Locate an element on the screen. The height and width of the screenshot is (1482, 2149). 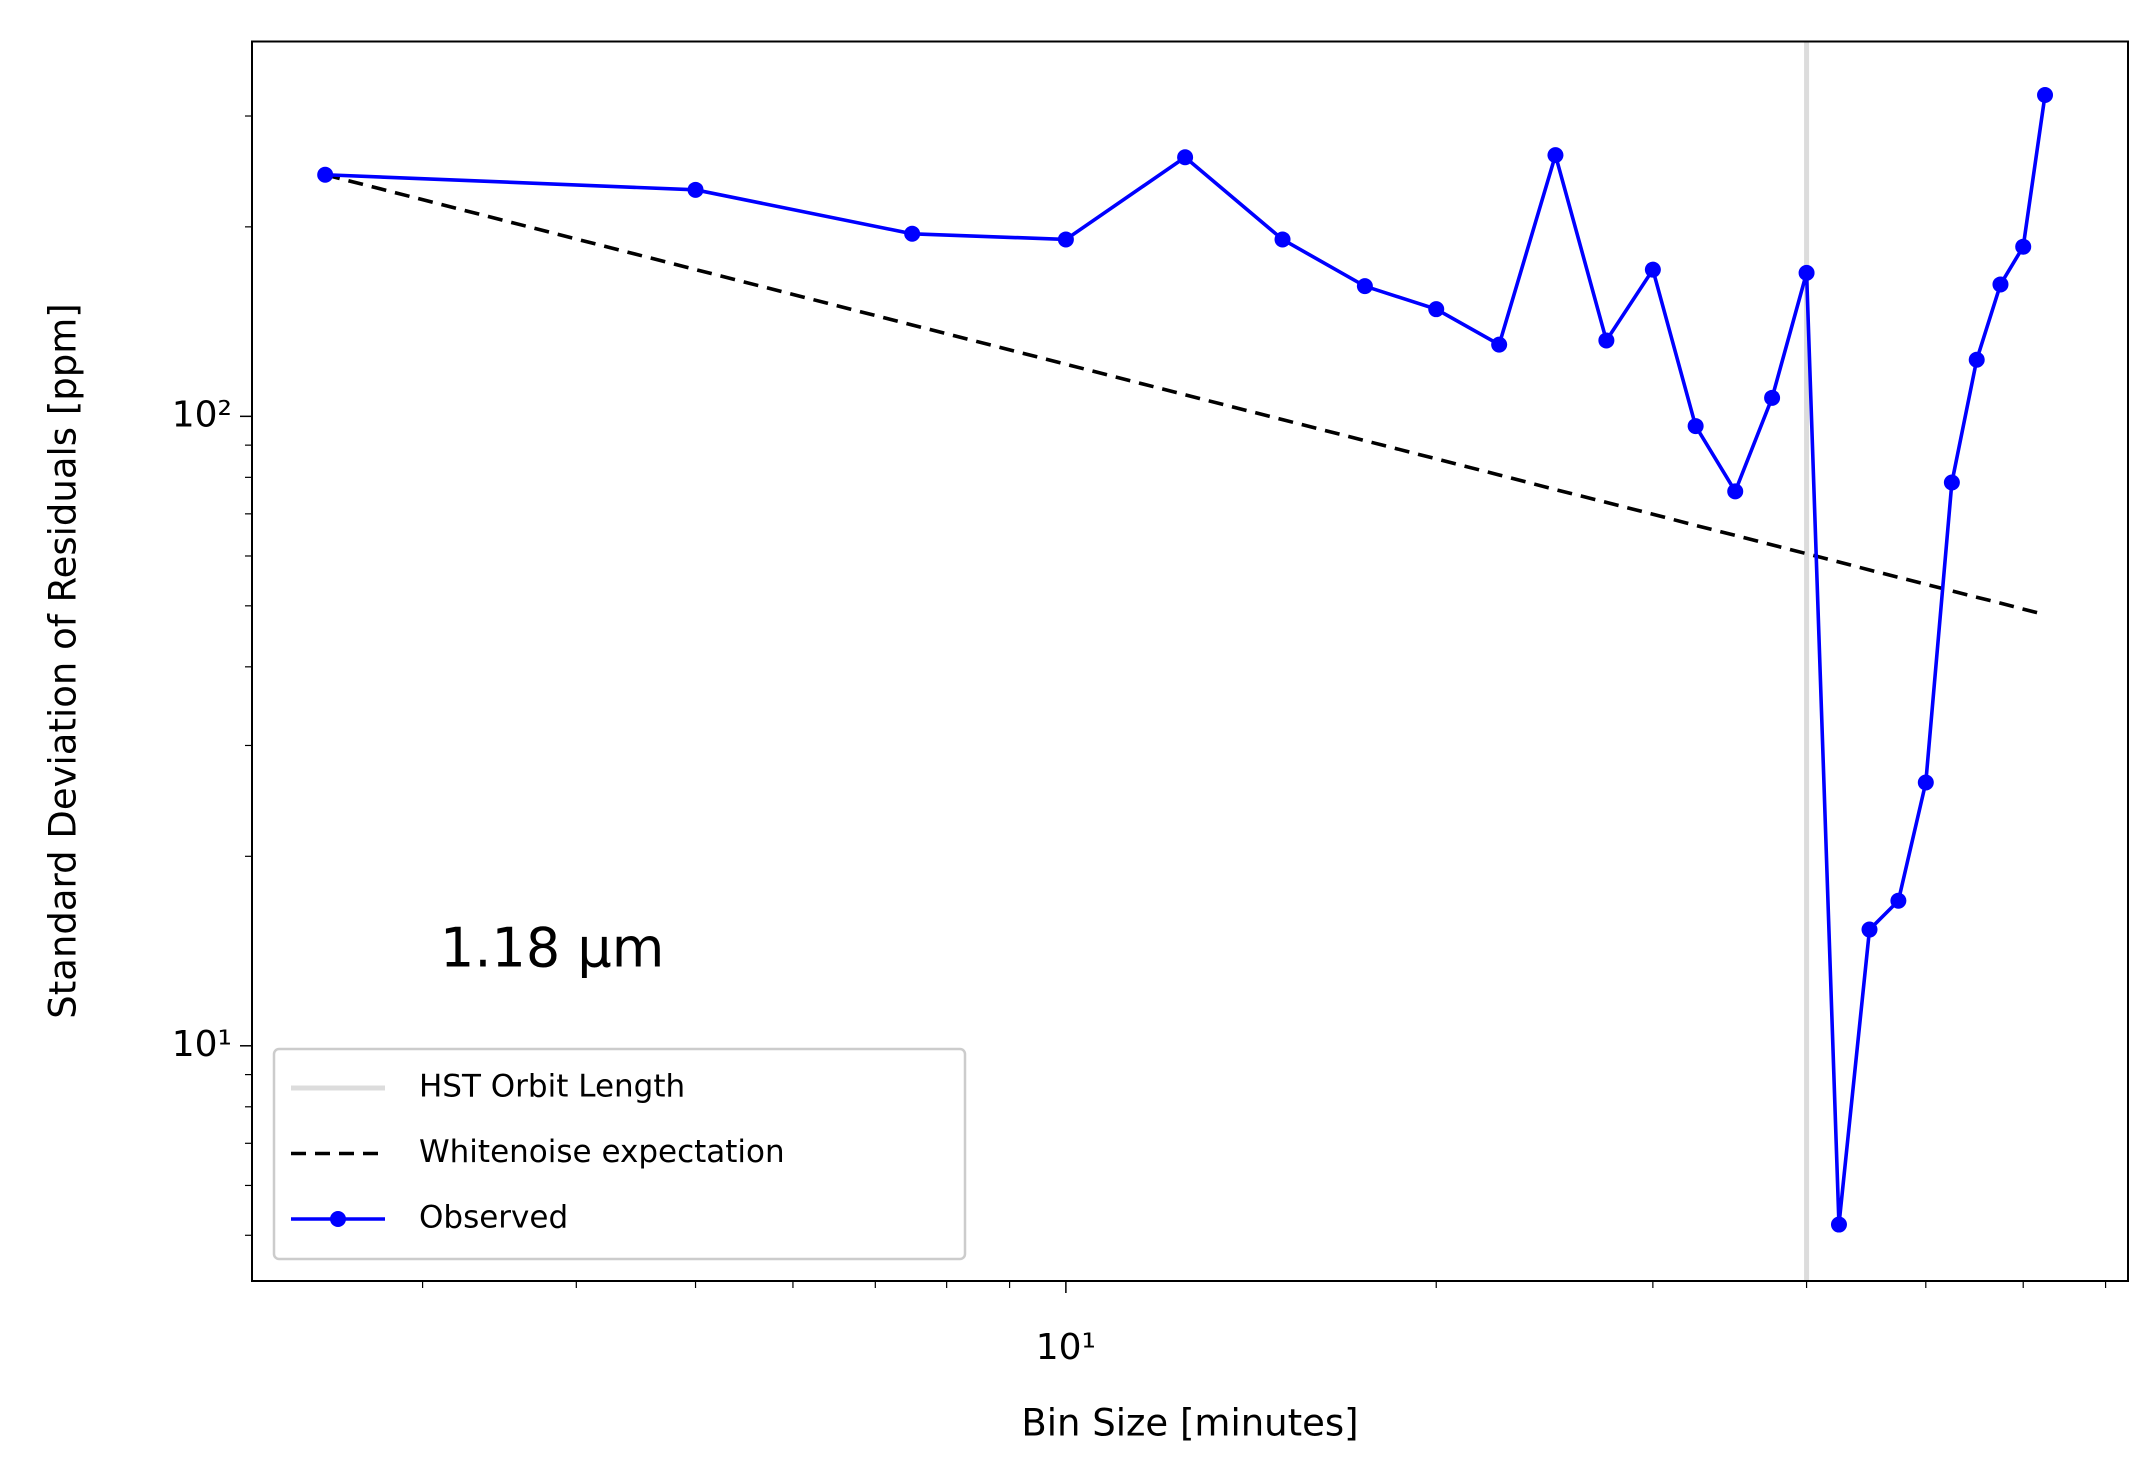
y-tick-label: 10² is located at coordinates (202, 414).